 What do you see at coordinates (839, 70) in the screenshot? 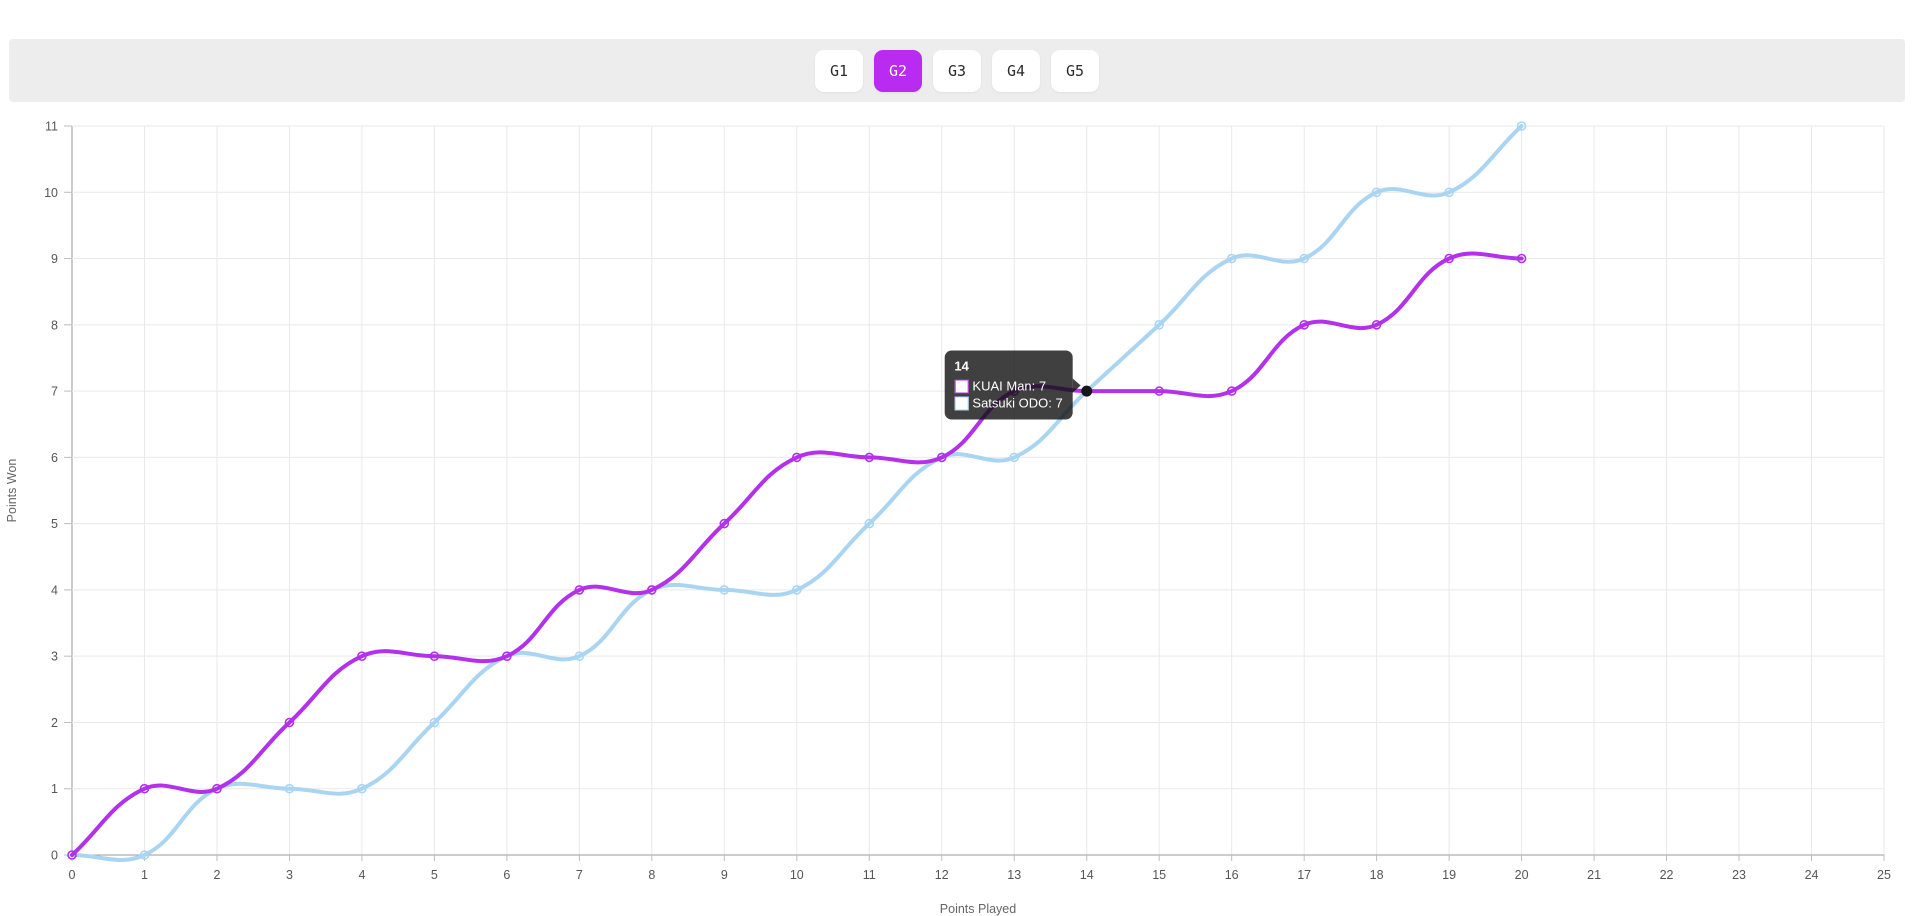
I see `game-tab-g1: G1` at bounding box center [839, 70].